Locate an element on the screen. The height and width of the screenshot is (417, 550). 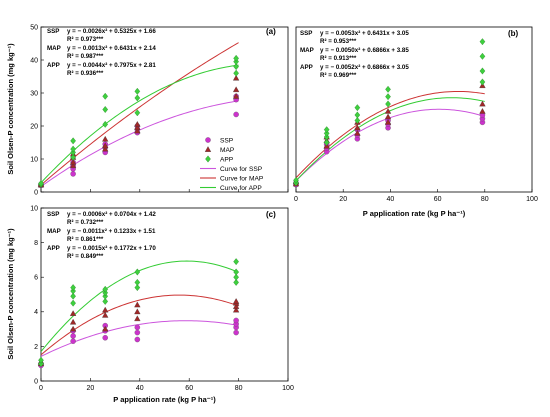
equation-text: y = − 0.0011x² + 0.1233x + 1.51 is located at coordinates (111, 231).